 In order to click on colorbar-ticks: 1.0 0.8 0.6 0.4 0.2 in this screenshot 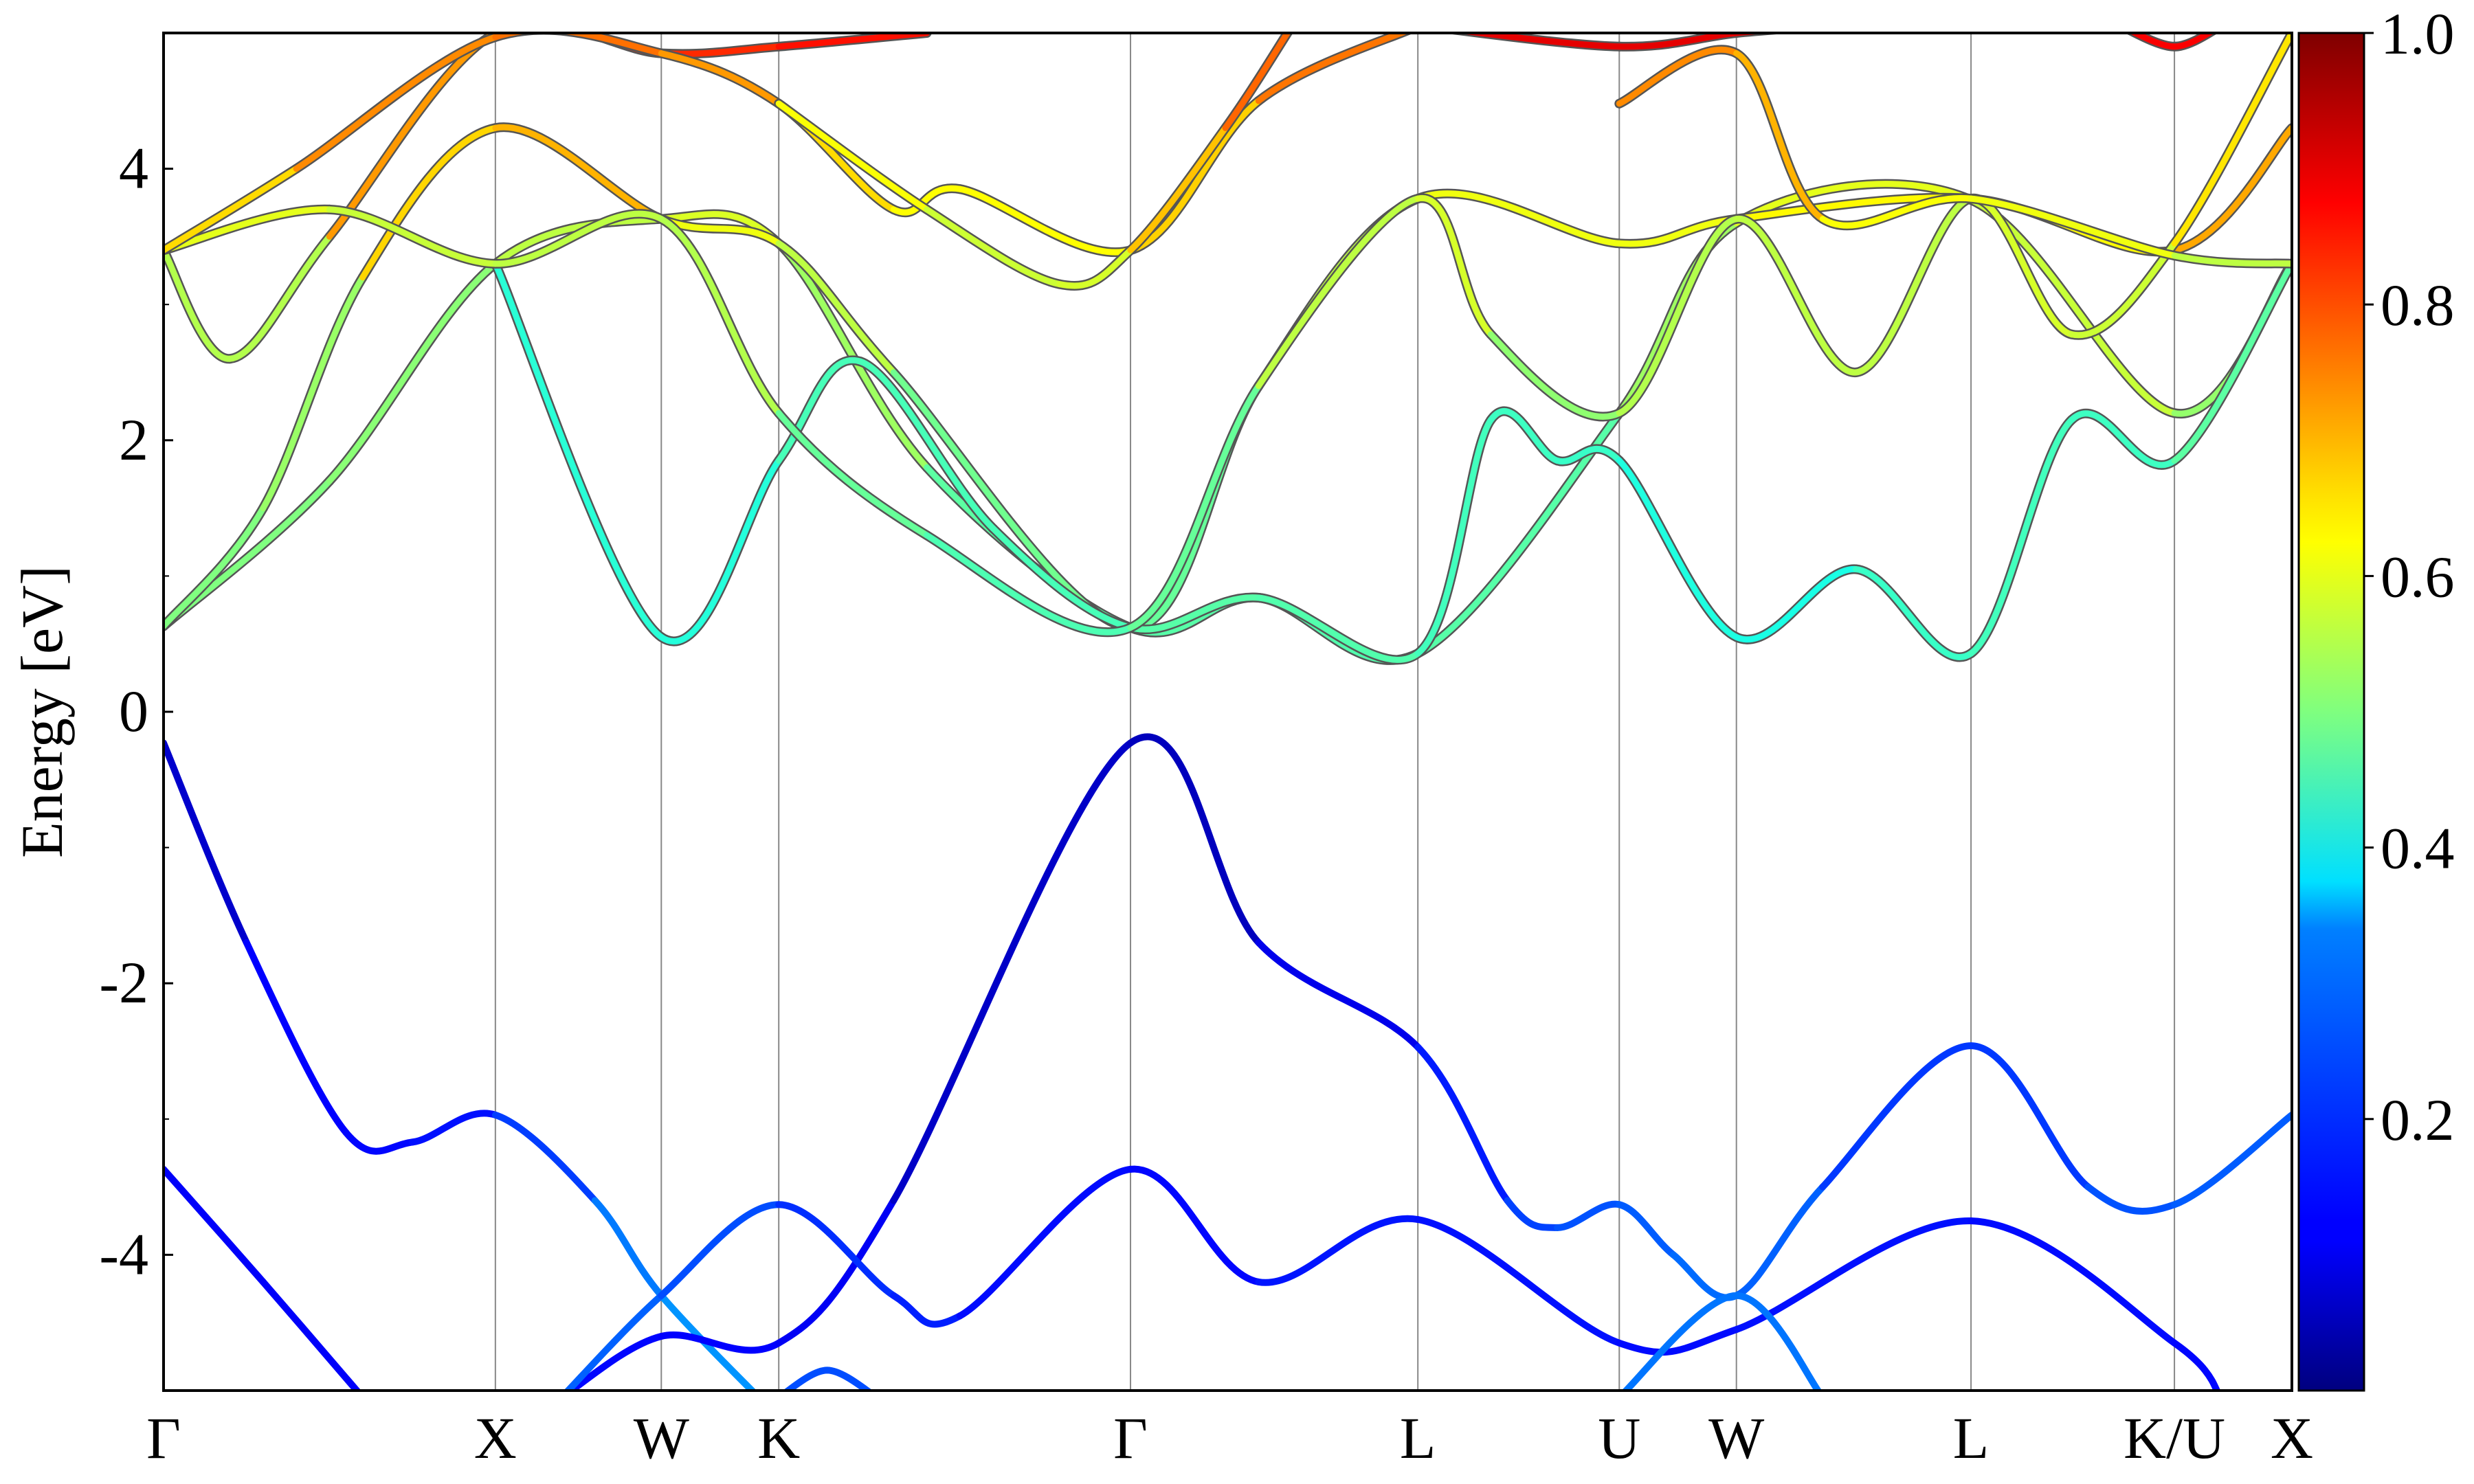, I will do `click(2409, 577)`.